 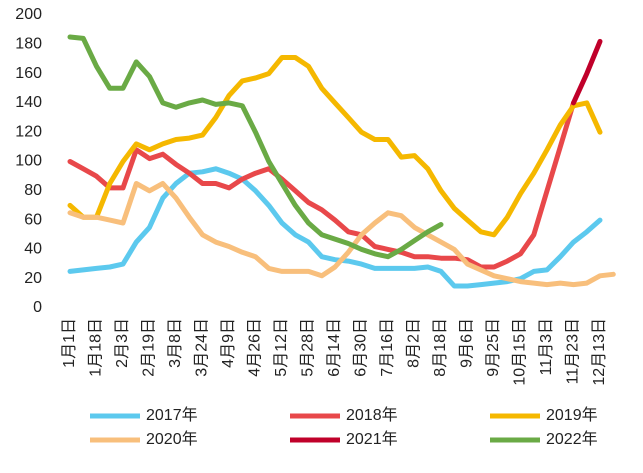 What do you see at coordinates (28, 44) in the screenshot?
I see `y-tick-label: 180` at bounding box center [28, 44].